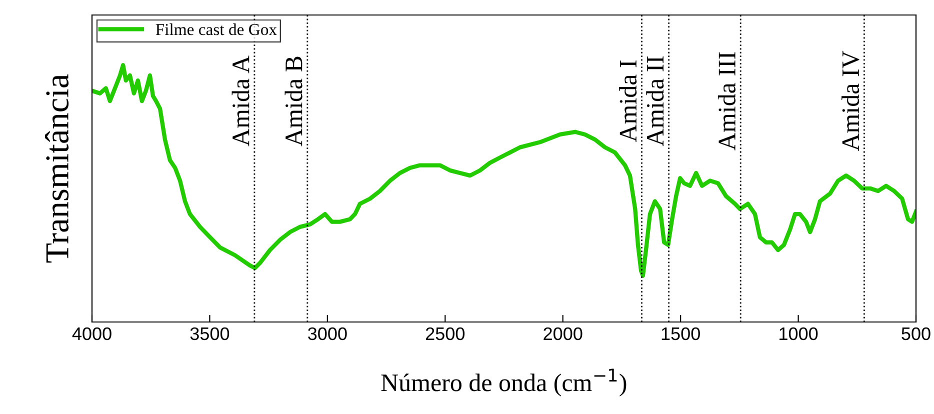 The width and height of the screenshot is (934, 414). Describe the element at coordinates (92, 333) in the screenshot. I see `x-tick-label: 4000` at that location.